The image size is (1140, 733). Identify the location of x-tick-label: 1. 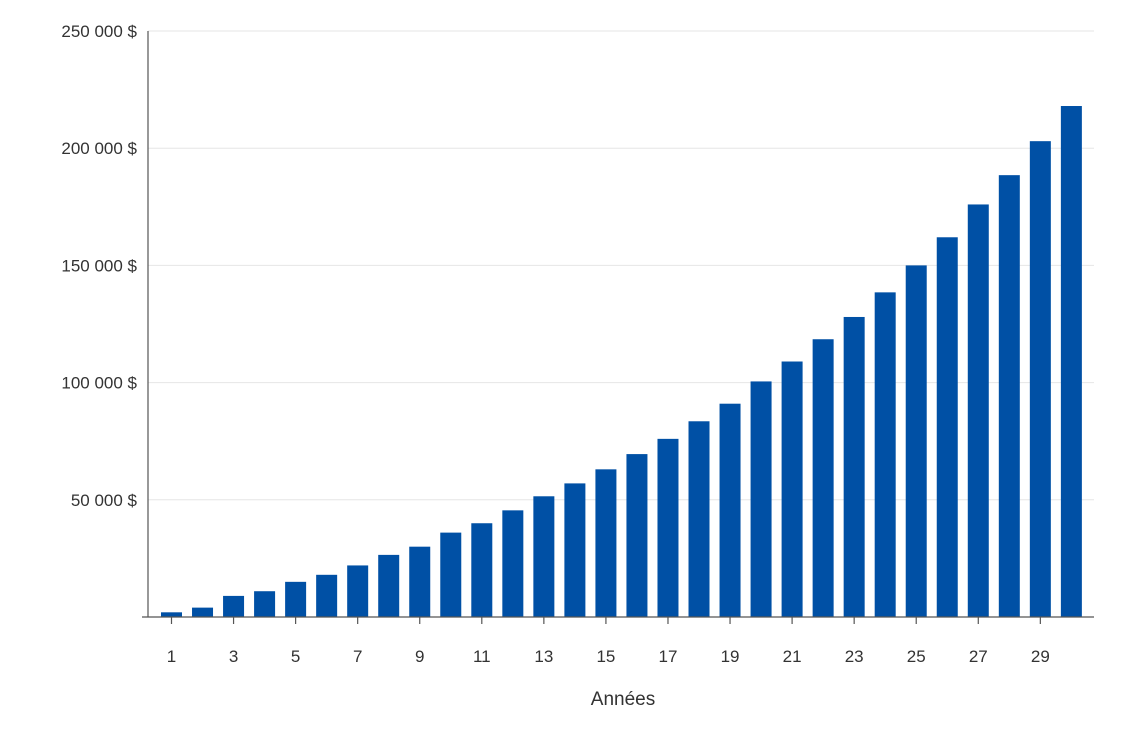
(171, 656).